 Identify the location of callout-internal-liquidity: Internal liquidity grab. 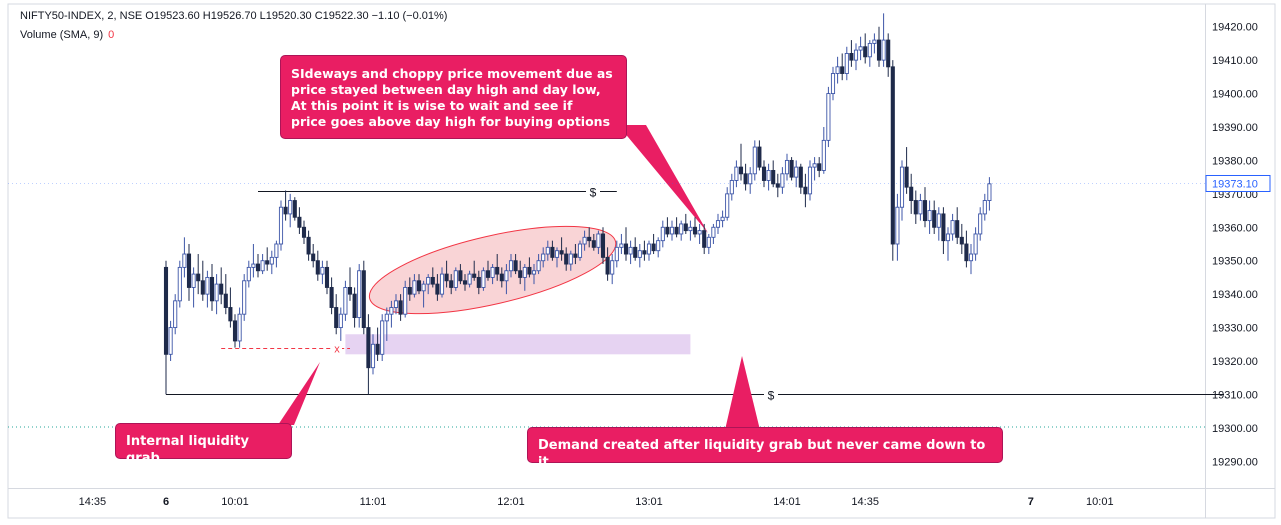
(203, 444).